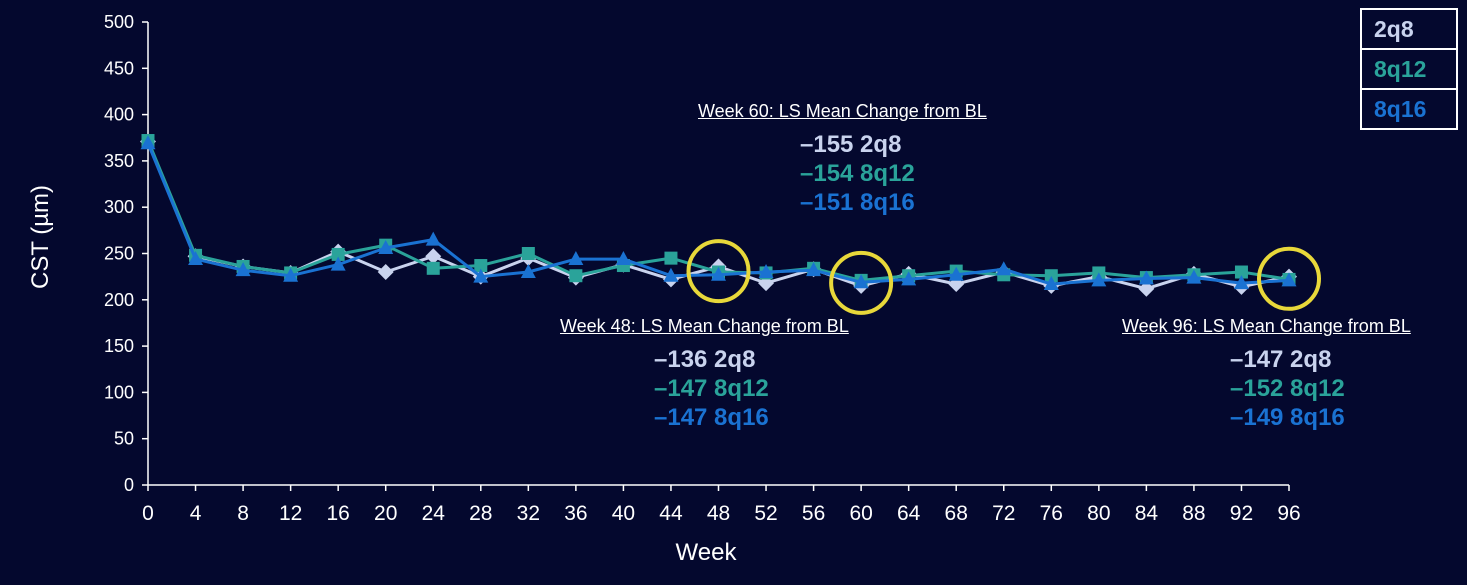  Describe the element at coordinates (385, 513) in the screenshot. I see `x-tick-label: 20` at that location.